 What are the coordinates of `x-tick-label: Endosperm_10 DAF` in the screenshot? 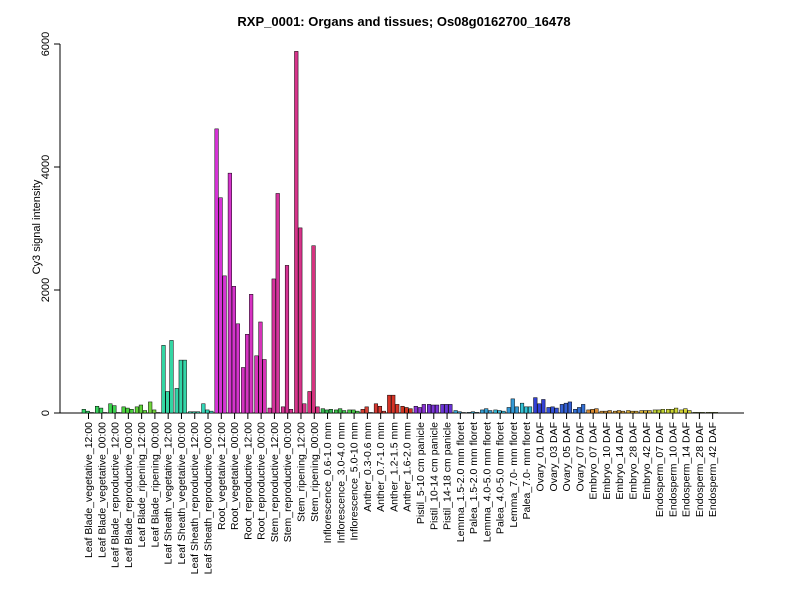 It's located at (673, 469).